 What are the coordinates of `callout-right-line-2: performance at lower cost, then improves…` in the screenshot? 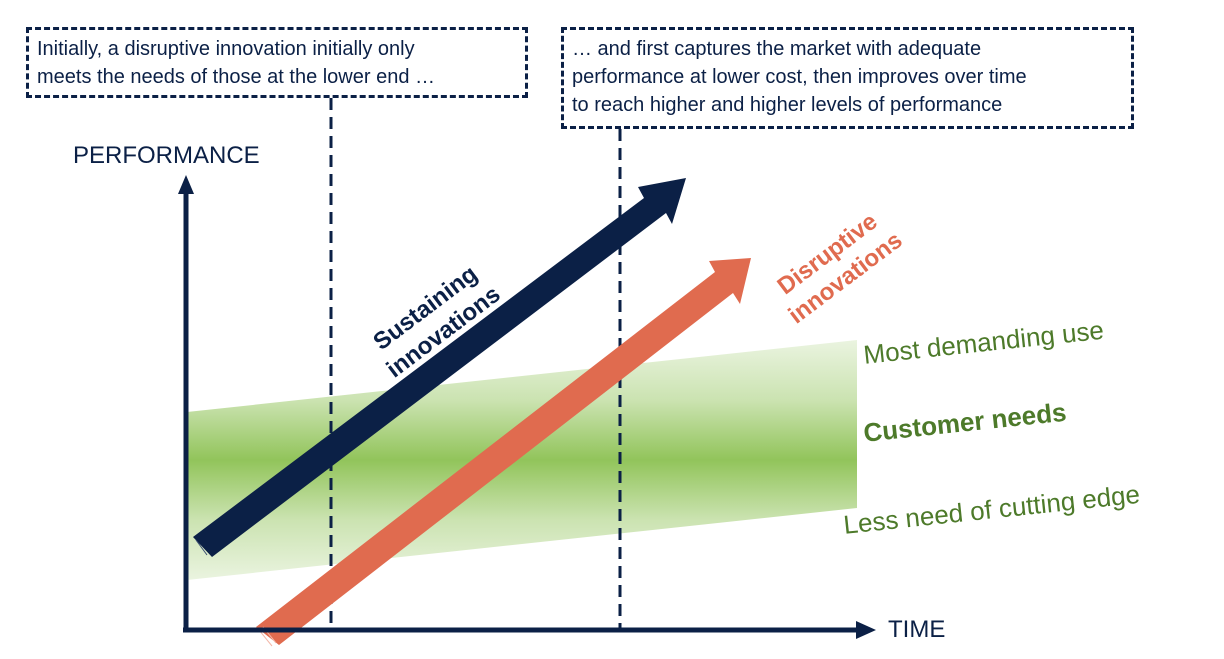 It's located at (799, 77).